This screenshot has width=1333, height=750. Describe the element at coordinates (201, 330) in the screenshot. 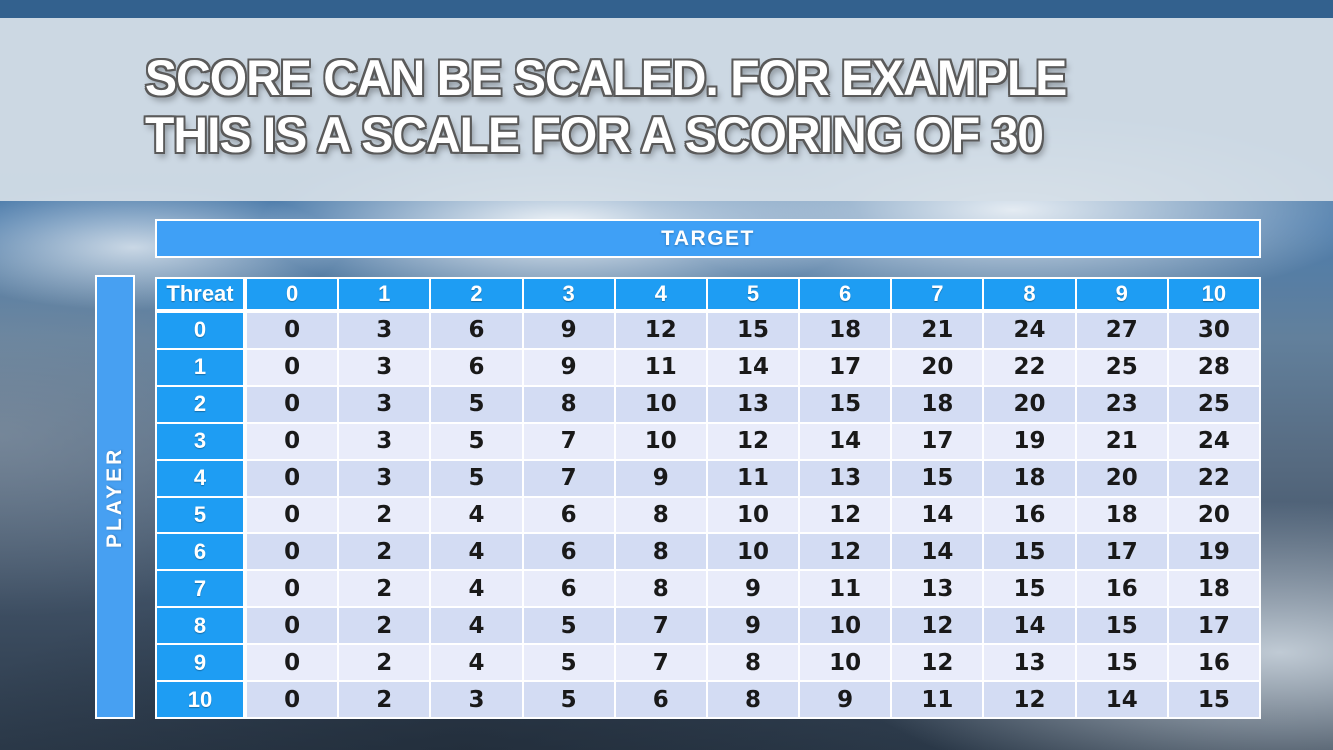

I see `row-header-cell: 0` at that location.